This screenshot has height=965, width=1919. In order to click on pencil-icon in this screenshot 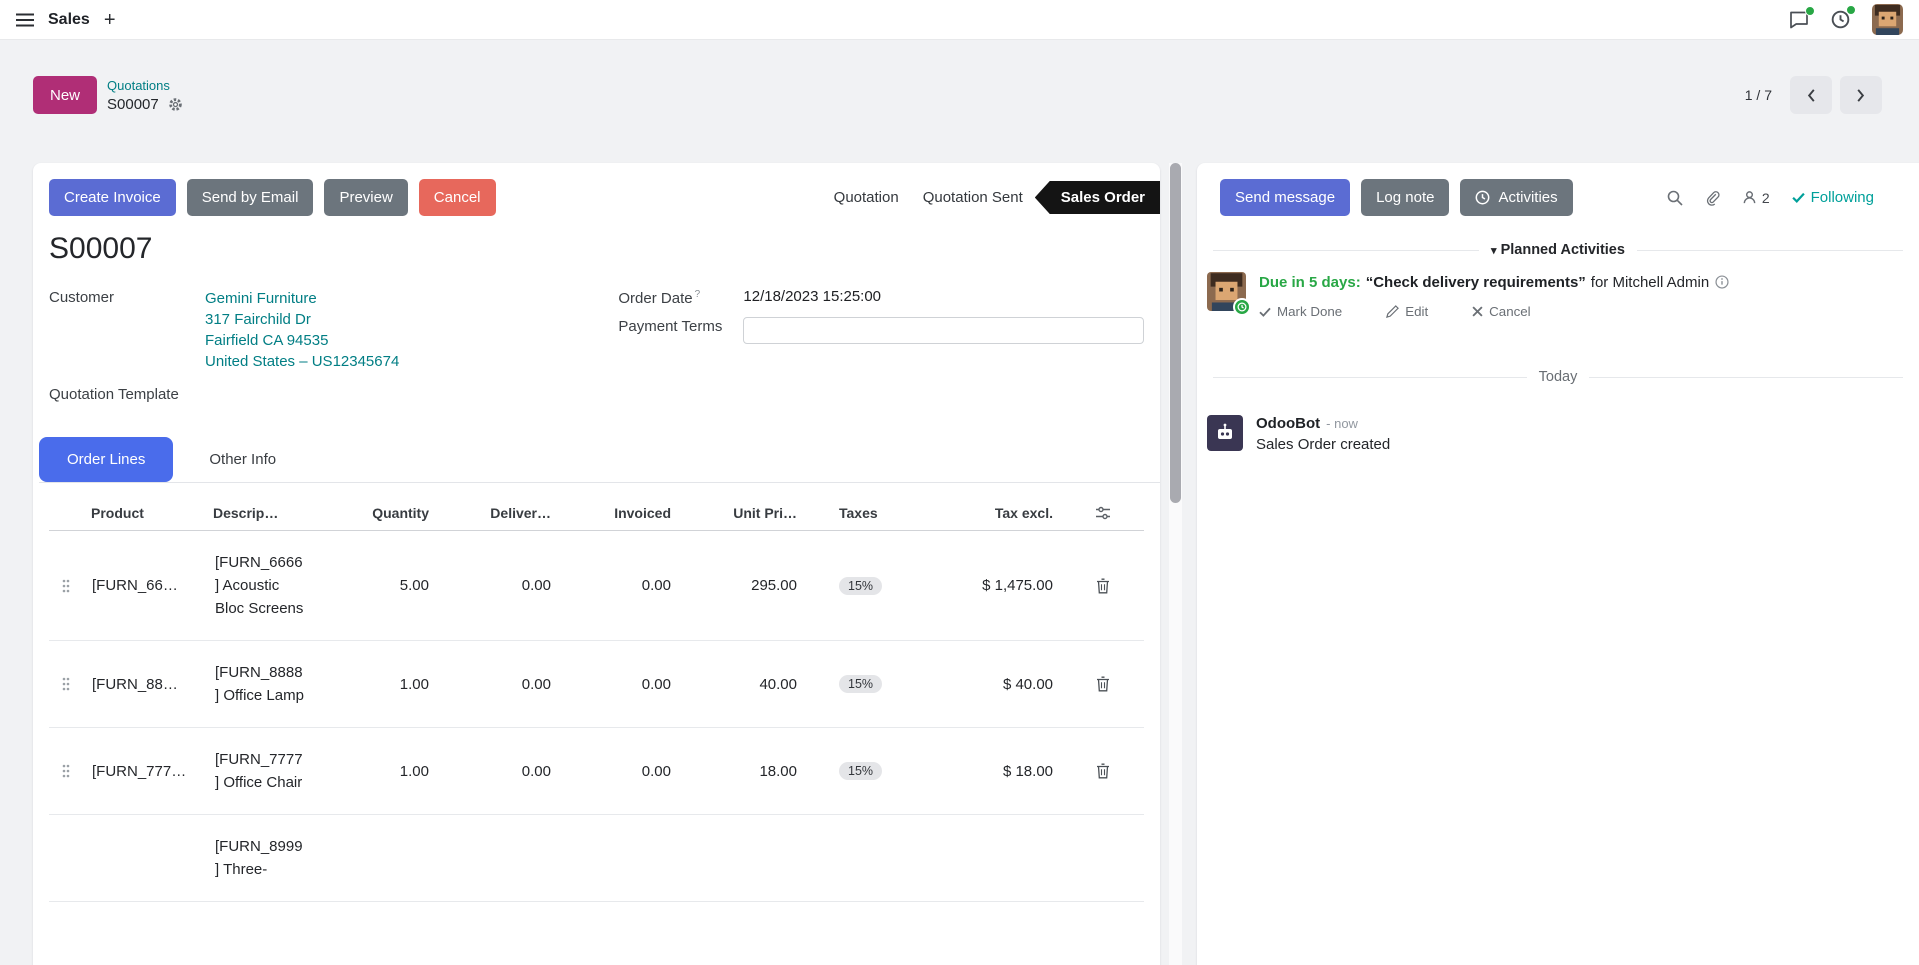, I will do `click(1393, 311)`.